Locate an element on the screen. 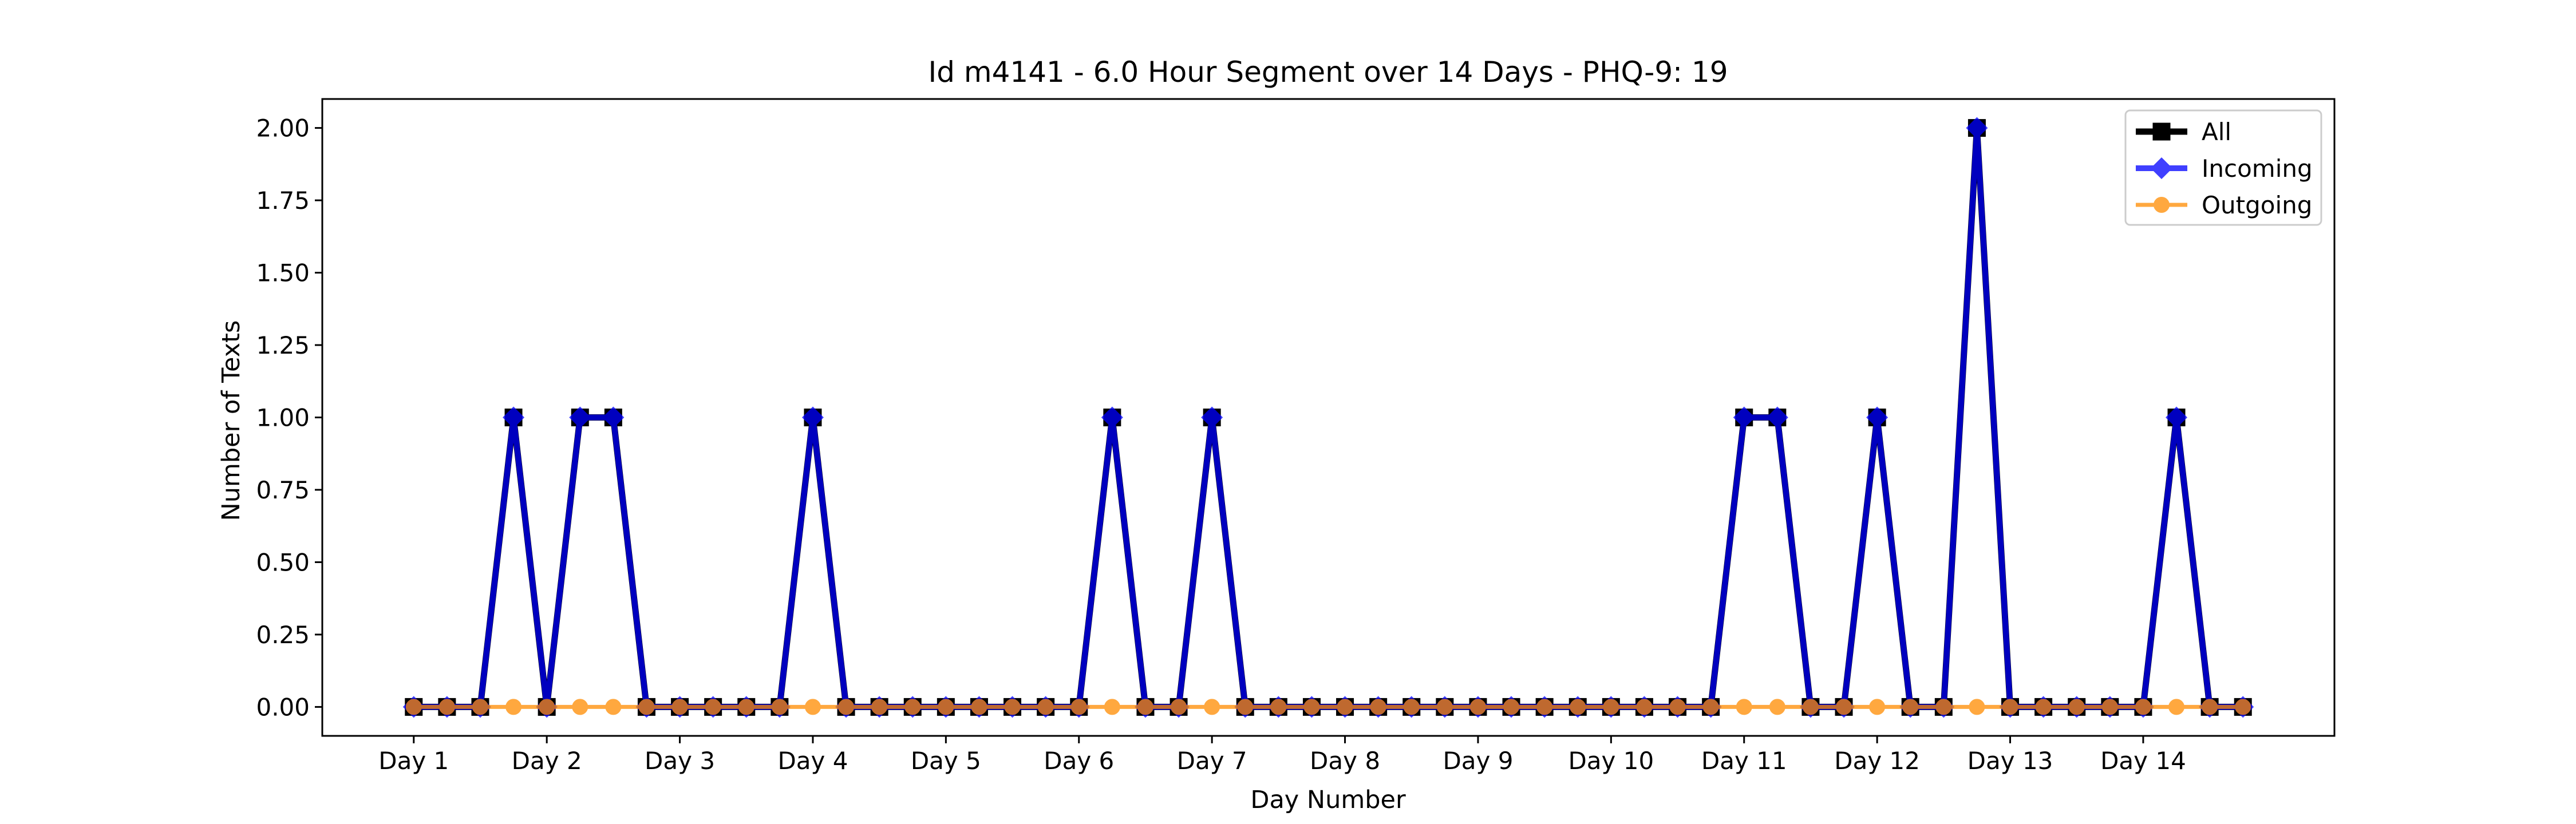 The height and width of the screenshot is (824, 2576). legend-swatch-all is located at coordinates (2161, 131).